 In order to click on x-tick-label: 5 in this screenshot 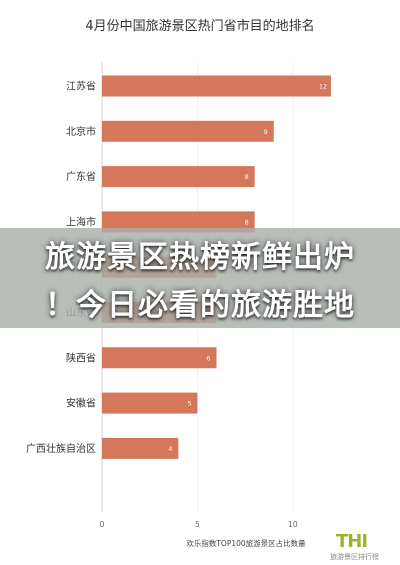, I will do `click(197, 524)`.